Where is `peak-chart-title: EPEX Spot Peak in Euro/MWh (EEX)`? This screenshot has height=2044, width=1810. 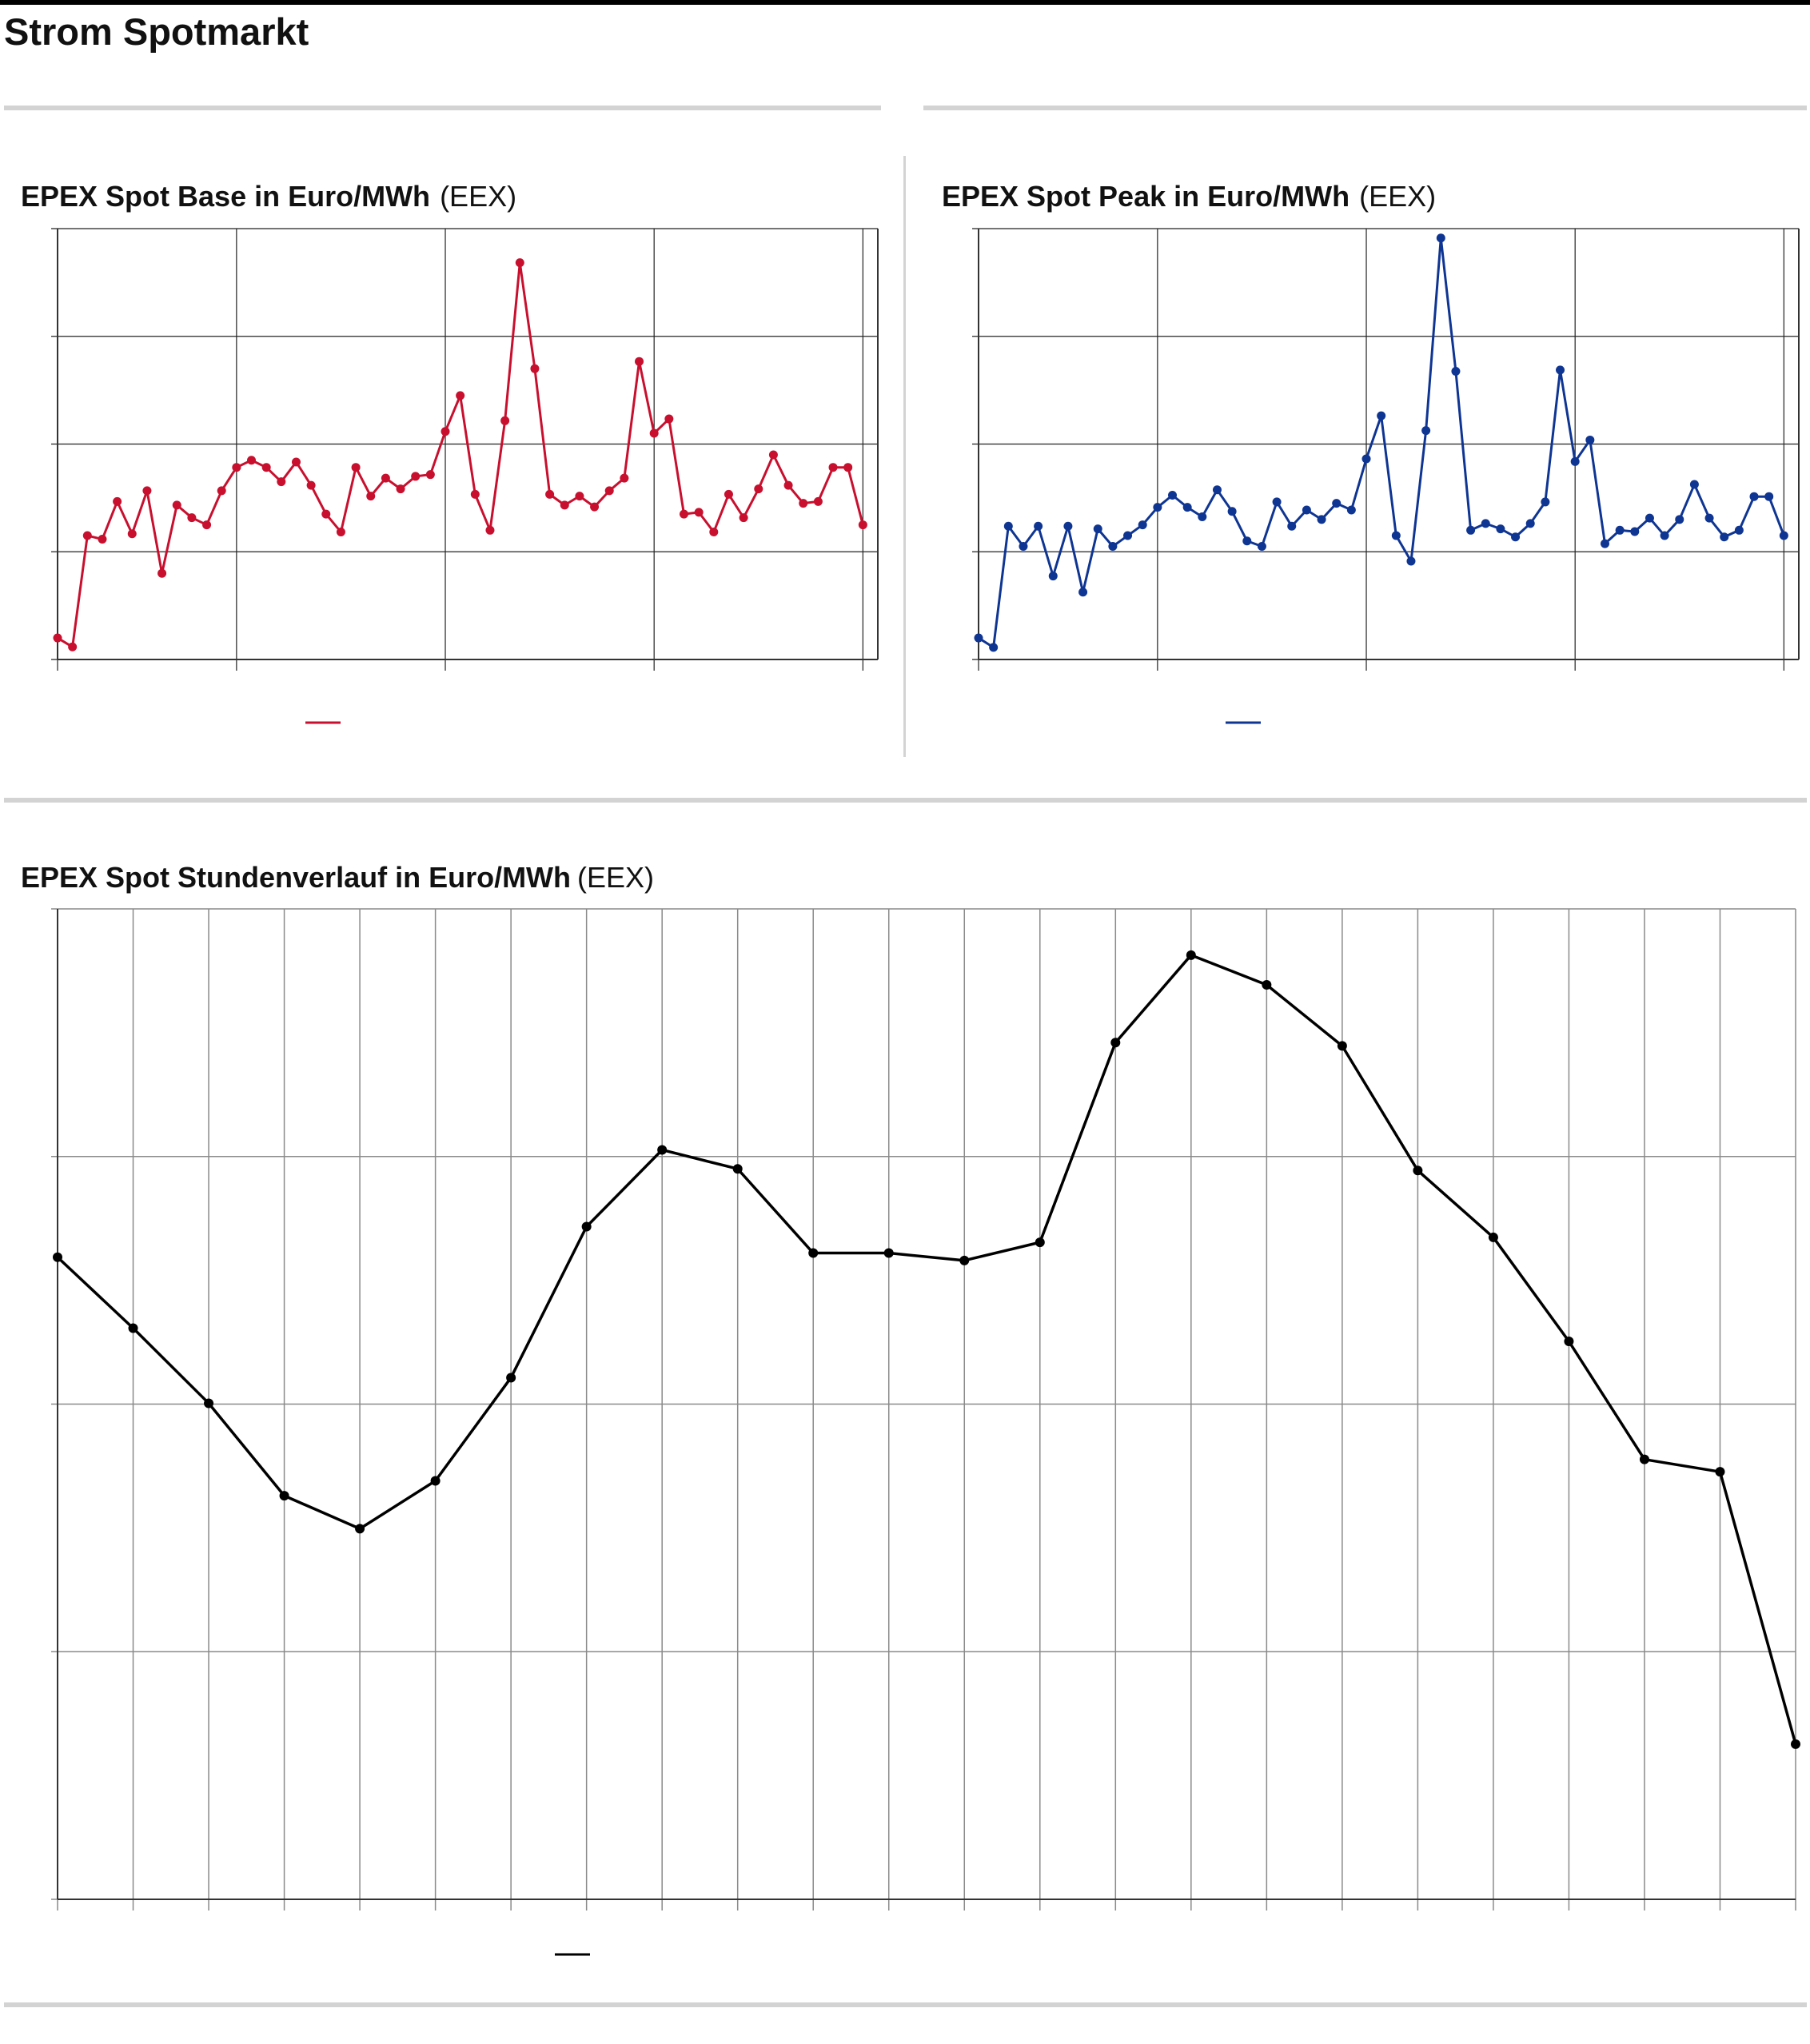 peak-chart-title: EPEX Spot Peak in Euro/MWh (EEX) is located at coordinates (1189, 196).